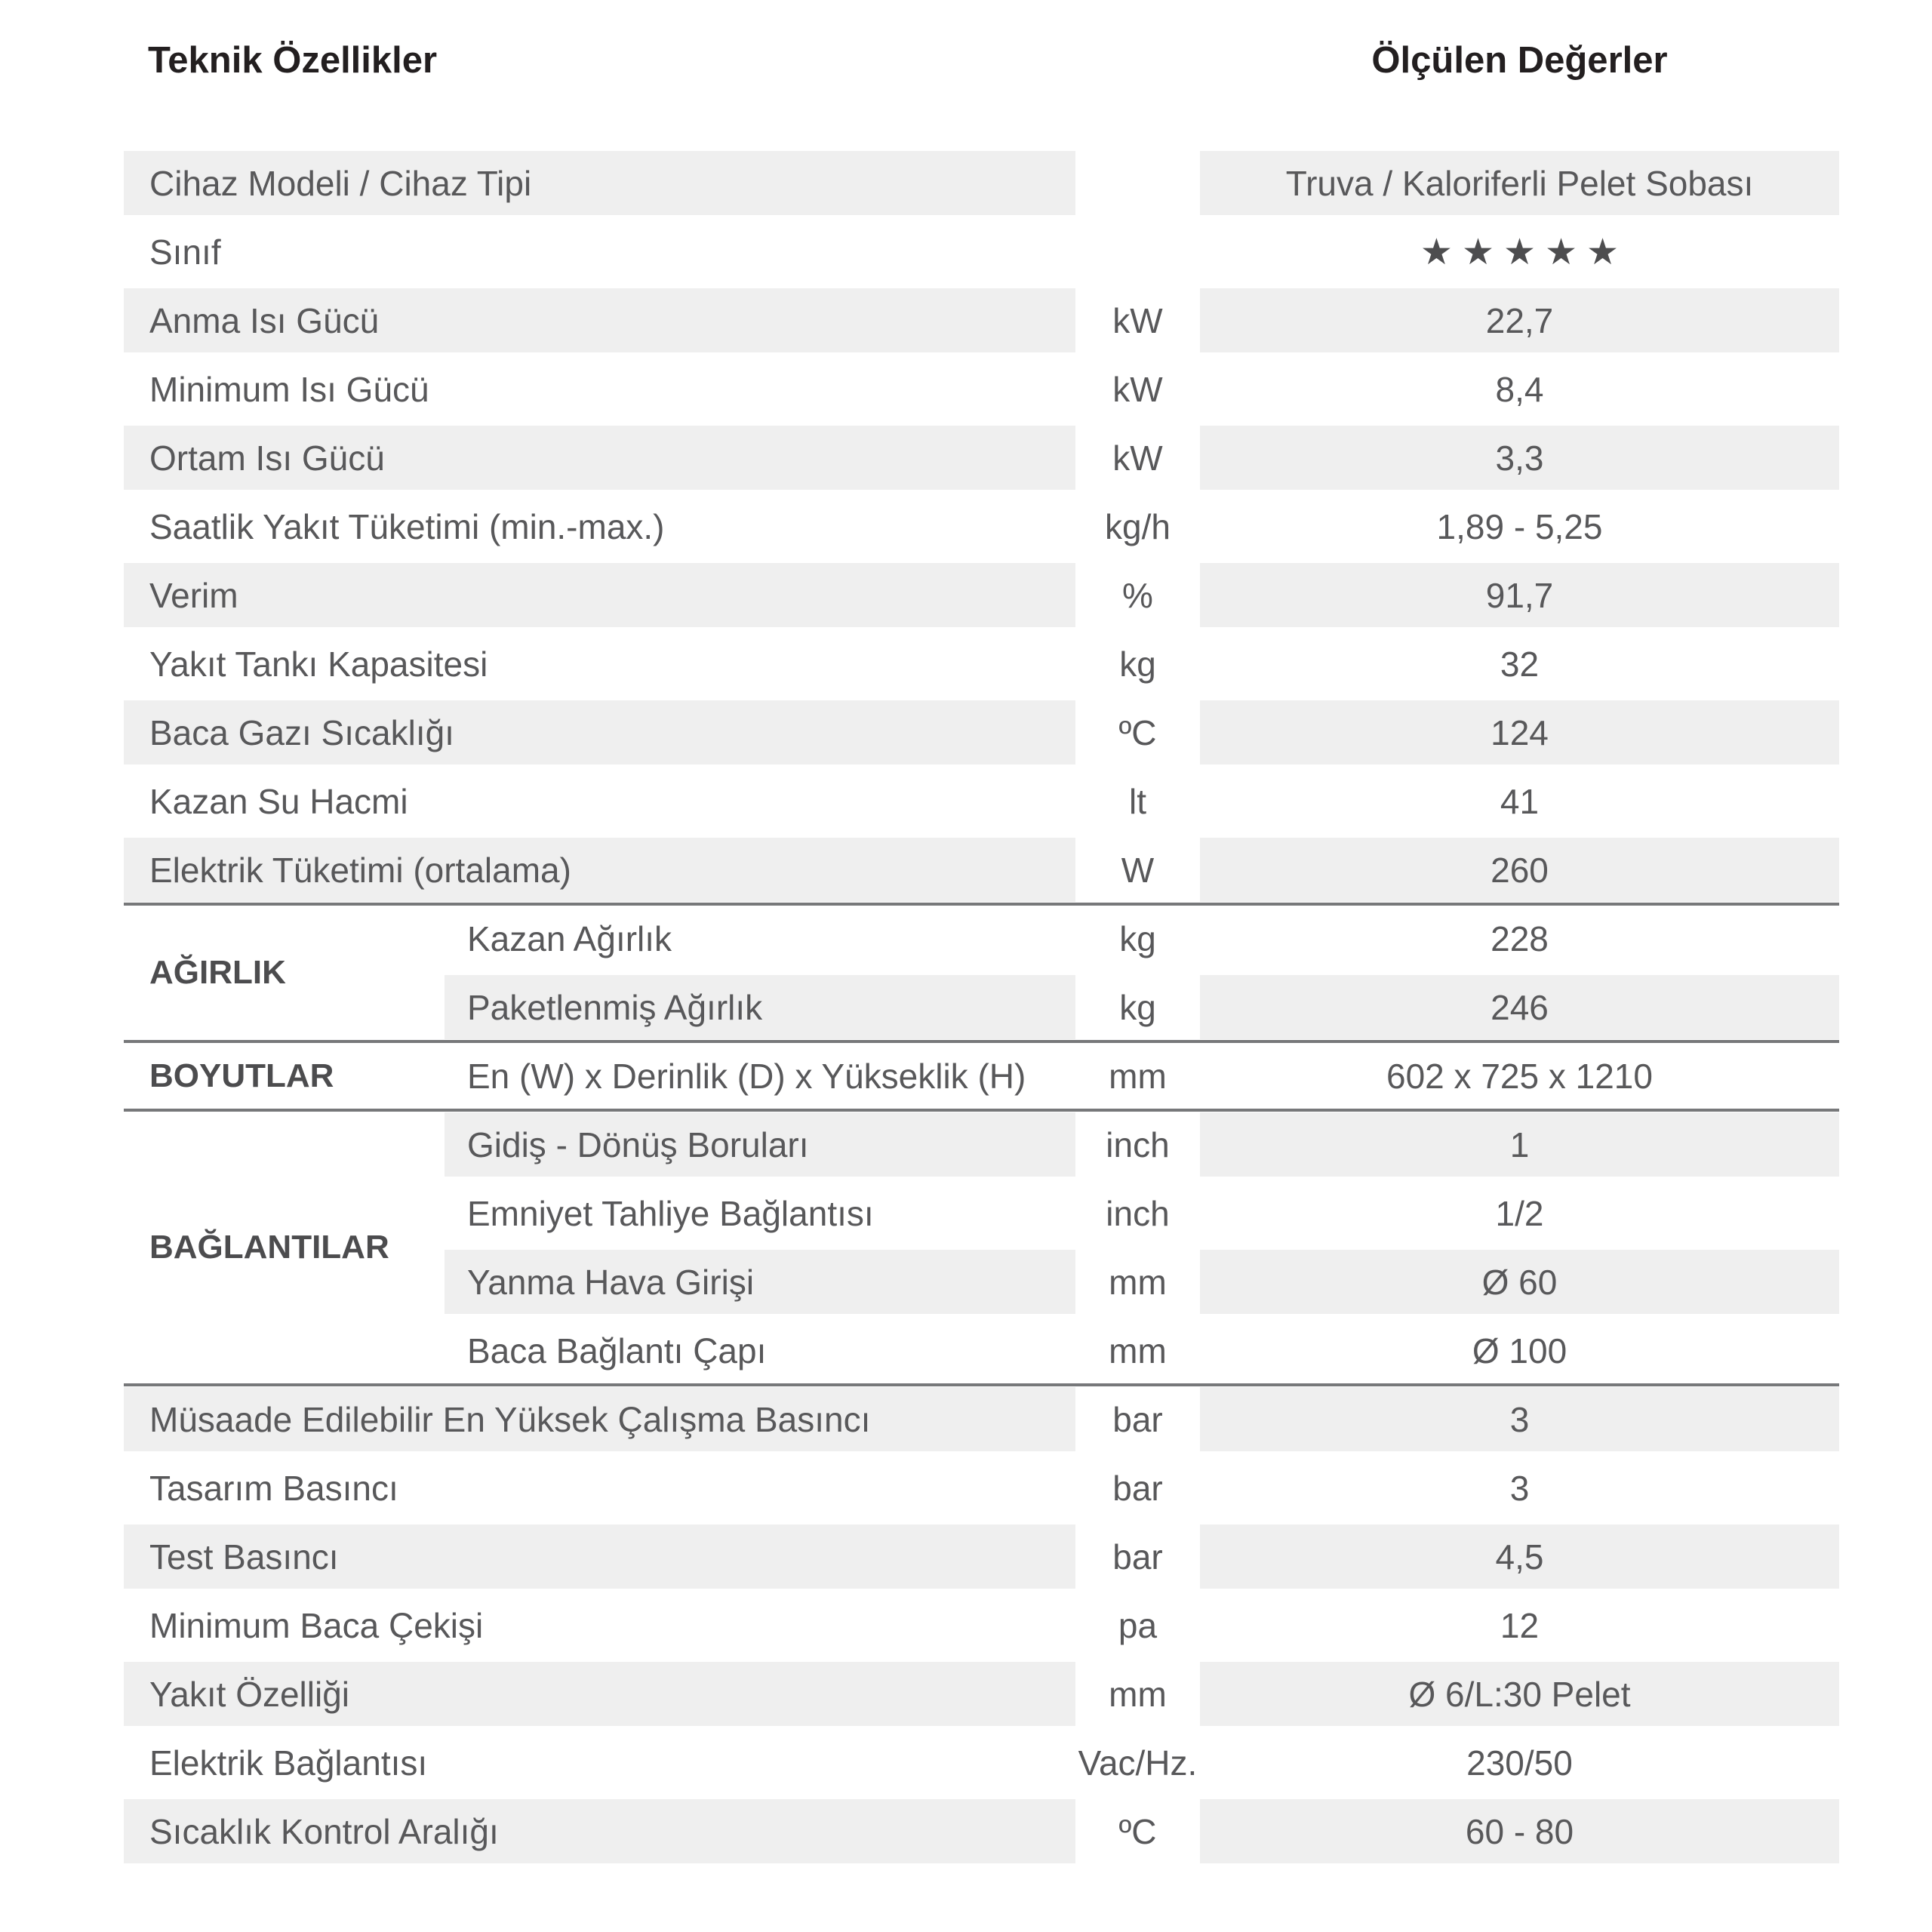  What do you see at coordinates (981, 1762) in the screenshot?
I see `spec-row: Elektrik Bağlantısı Vac/Hz. 230/50` at bounding box center [981, 1762].